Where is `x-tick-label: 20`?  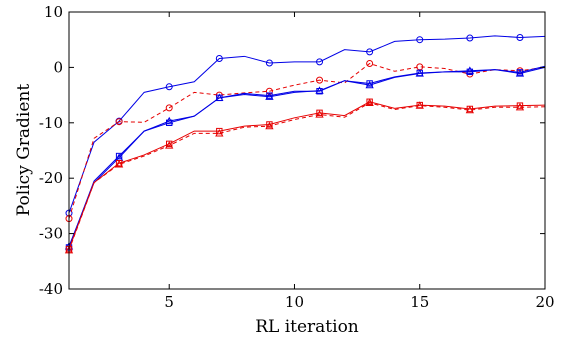
x-tick-label: 20 is located at coordinates (544, 302).